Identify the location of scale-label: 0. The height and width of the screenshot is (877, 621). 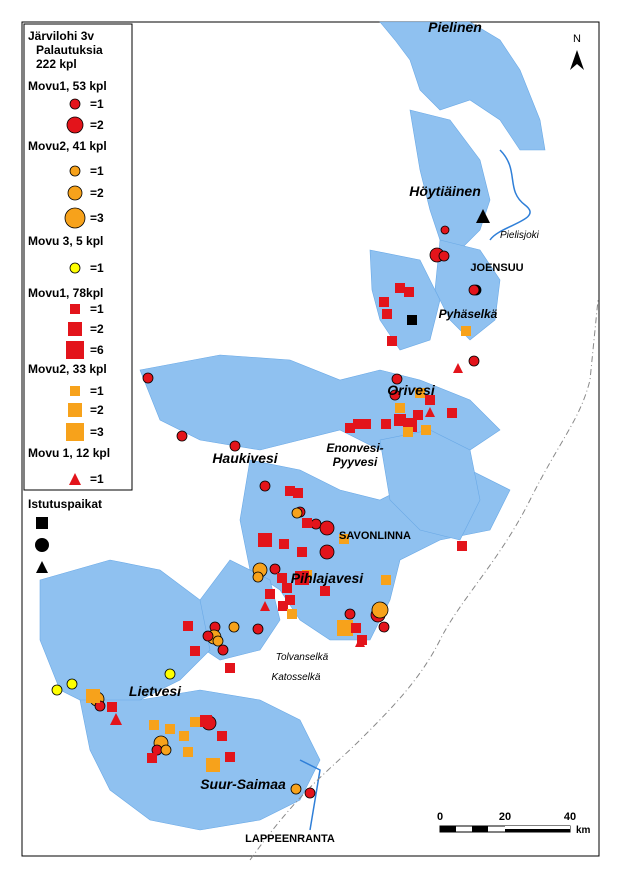
(440, 817).